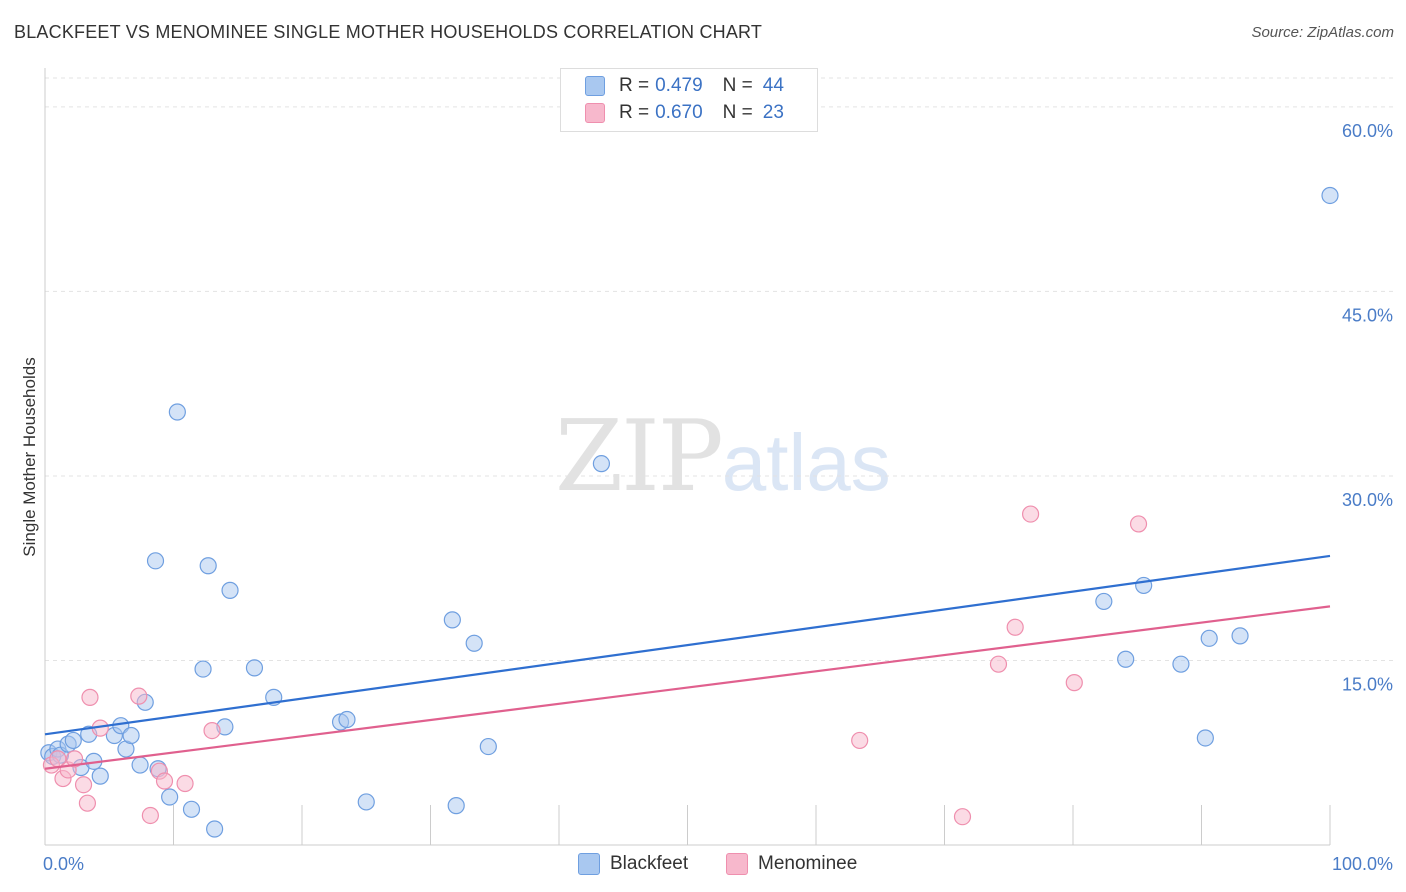  Describe the element at coordinates (1367, 131) in the screenshot. I see `y-tick-label: 60.0%` at that location.